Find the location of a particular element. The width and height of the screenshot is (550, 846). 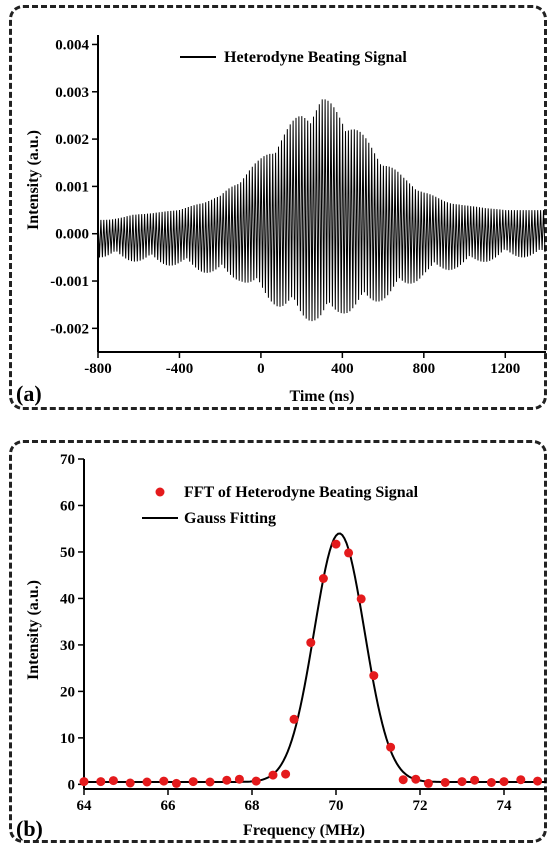

panel-b-y-tick-label: 10 is located at coordinates (67, 739).